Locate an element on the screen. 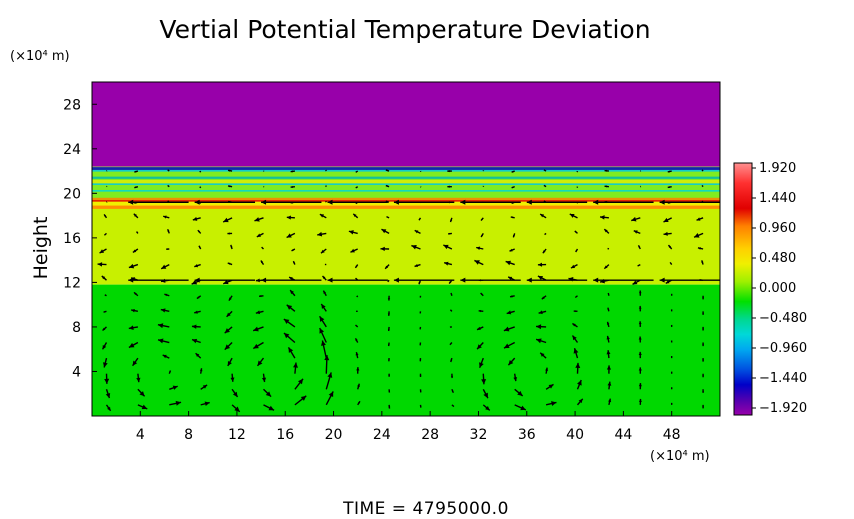 Image resolution: width=854 pixels, height=519 pixels. colorbar-label: 0.480 is located at coordinates (777, 258).